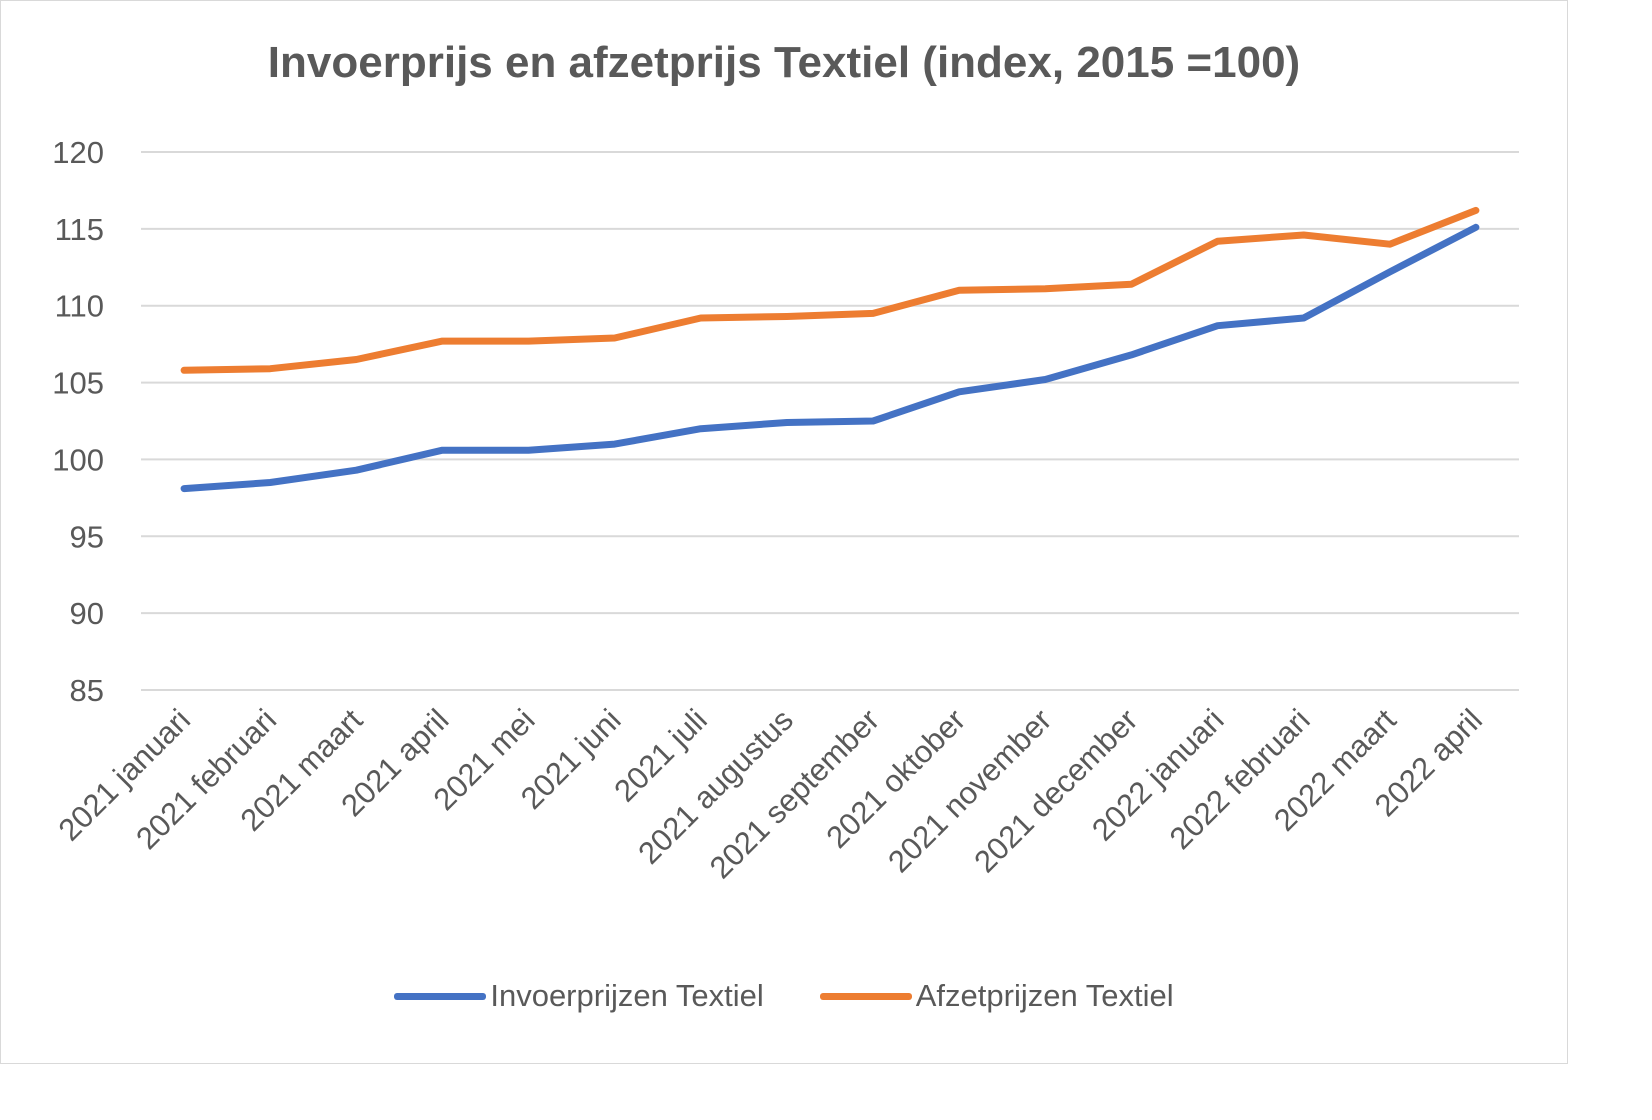  Describe the element at coordinates (87, 690) in the screenshot. I see `y-tick-label: 85` at that location.